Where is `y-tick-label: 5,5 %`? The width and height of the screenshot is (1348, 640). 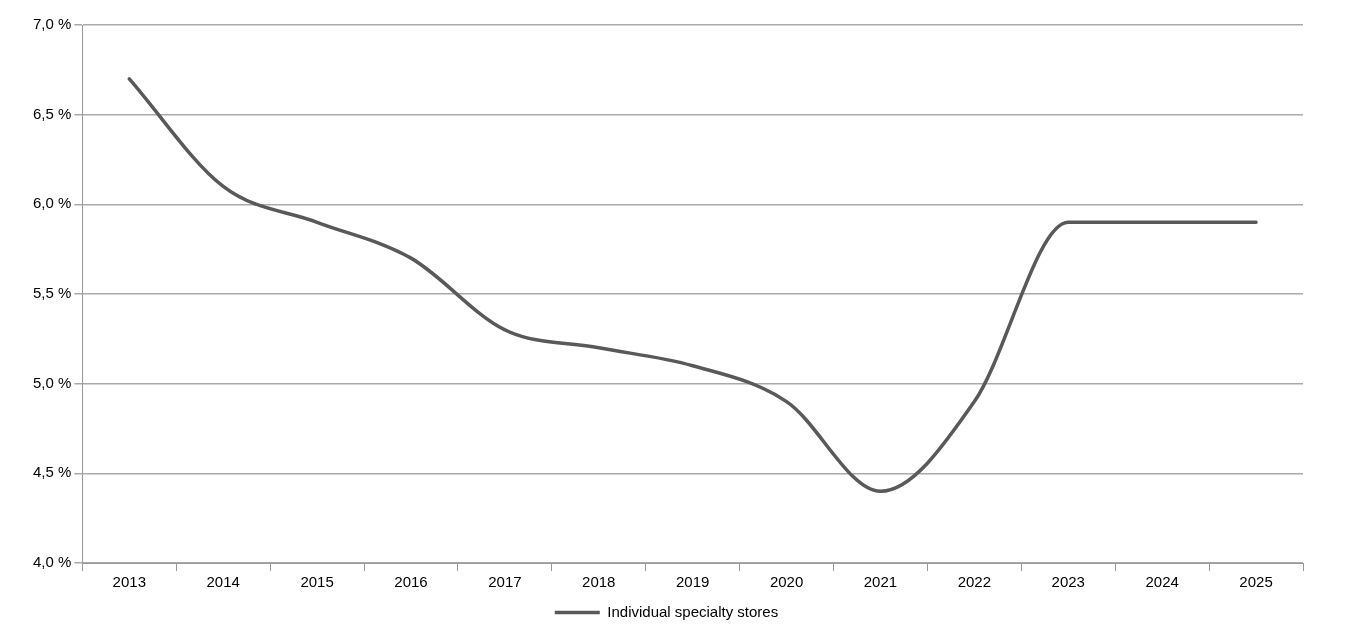 y-tick-label: 5,5 % is located at coordinates (52, 293).